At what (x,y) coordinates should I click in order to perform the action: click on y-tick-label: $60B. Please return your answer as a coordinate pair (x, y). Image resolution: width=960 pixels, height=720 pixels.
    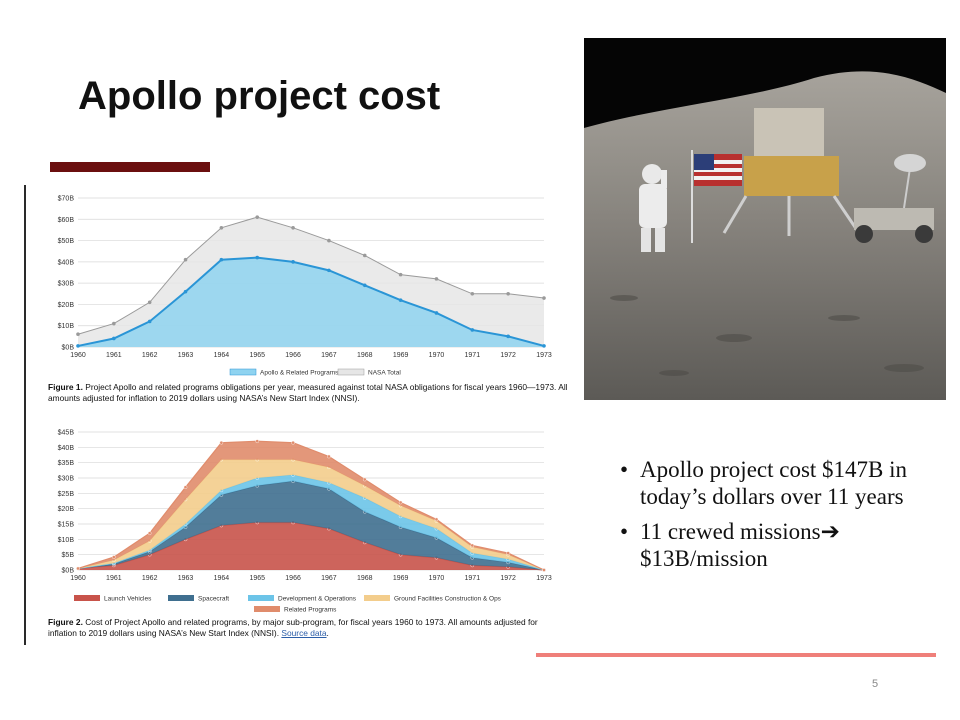
    Looking at the image, I should click on (66, 220).